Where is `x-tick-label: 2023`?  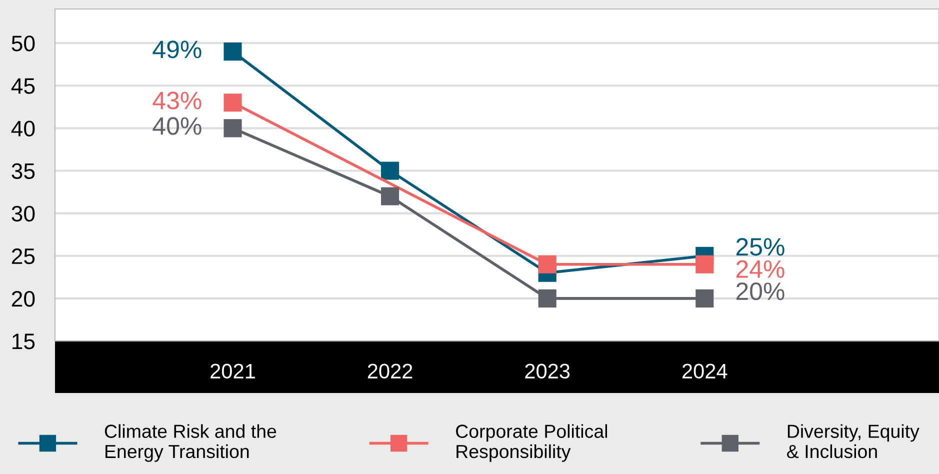 x-tick-label: 2023 is located at coordinates (547, 371).